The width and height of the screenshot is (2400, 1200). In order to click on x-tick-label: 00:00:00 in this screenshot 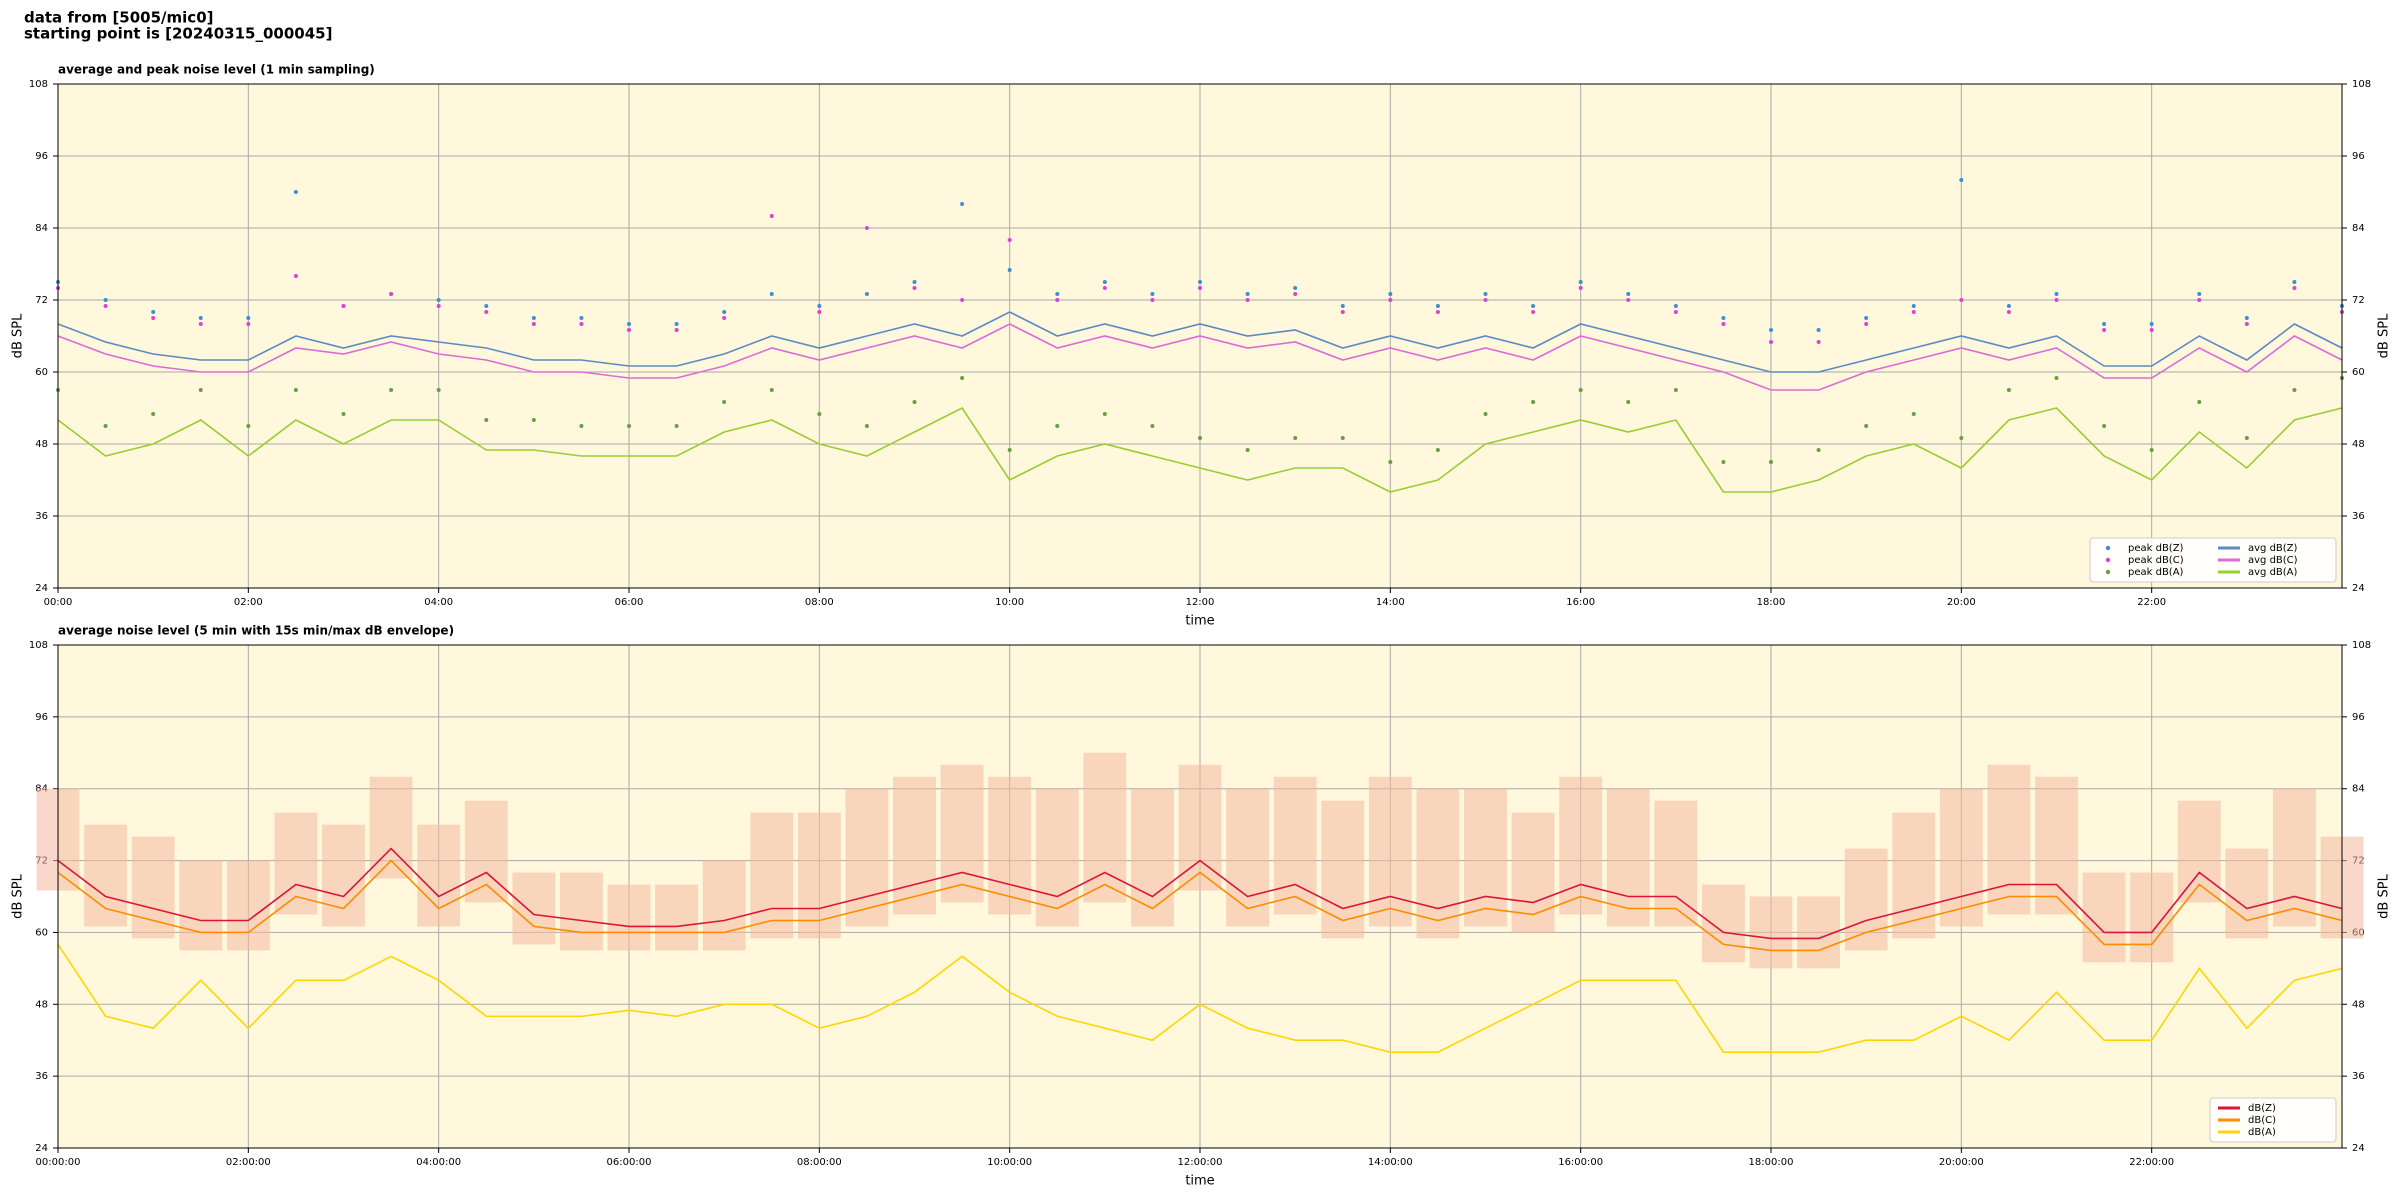, I will do `click(58, 1162)`.